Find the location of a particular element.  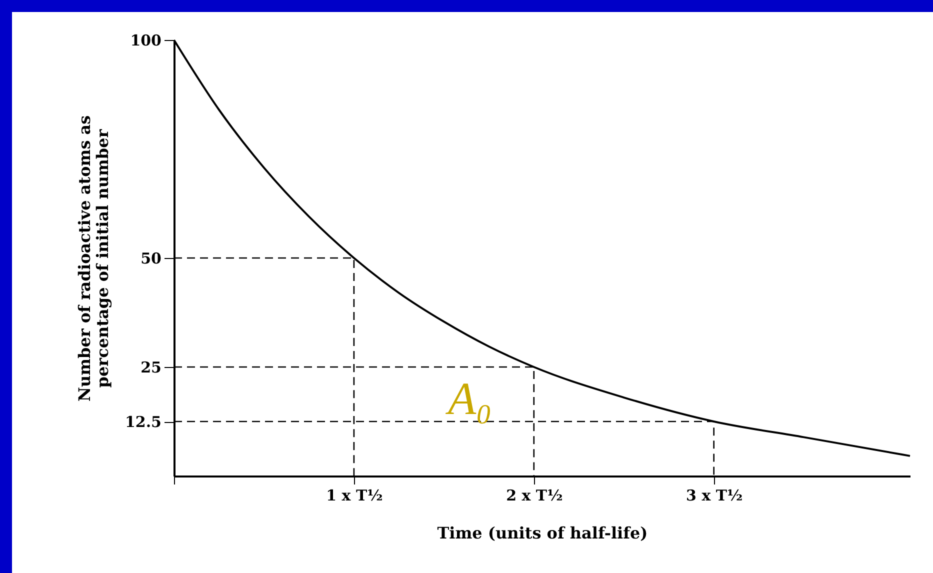

y-tick-label: 25 is located at coordinates (151, 367).